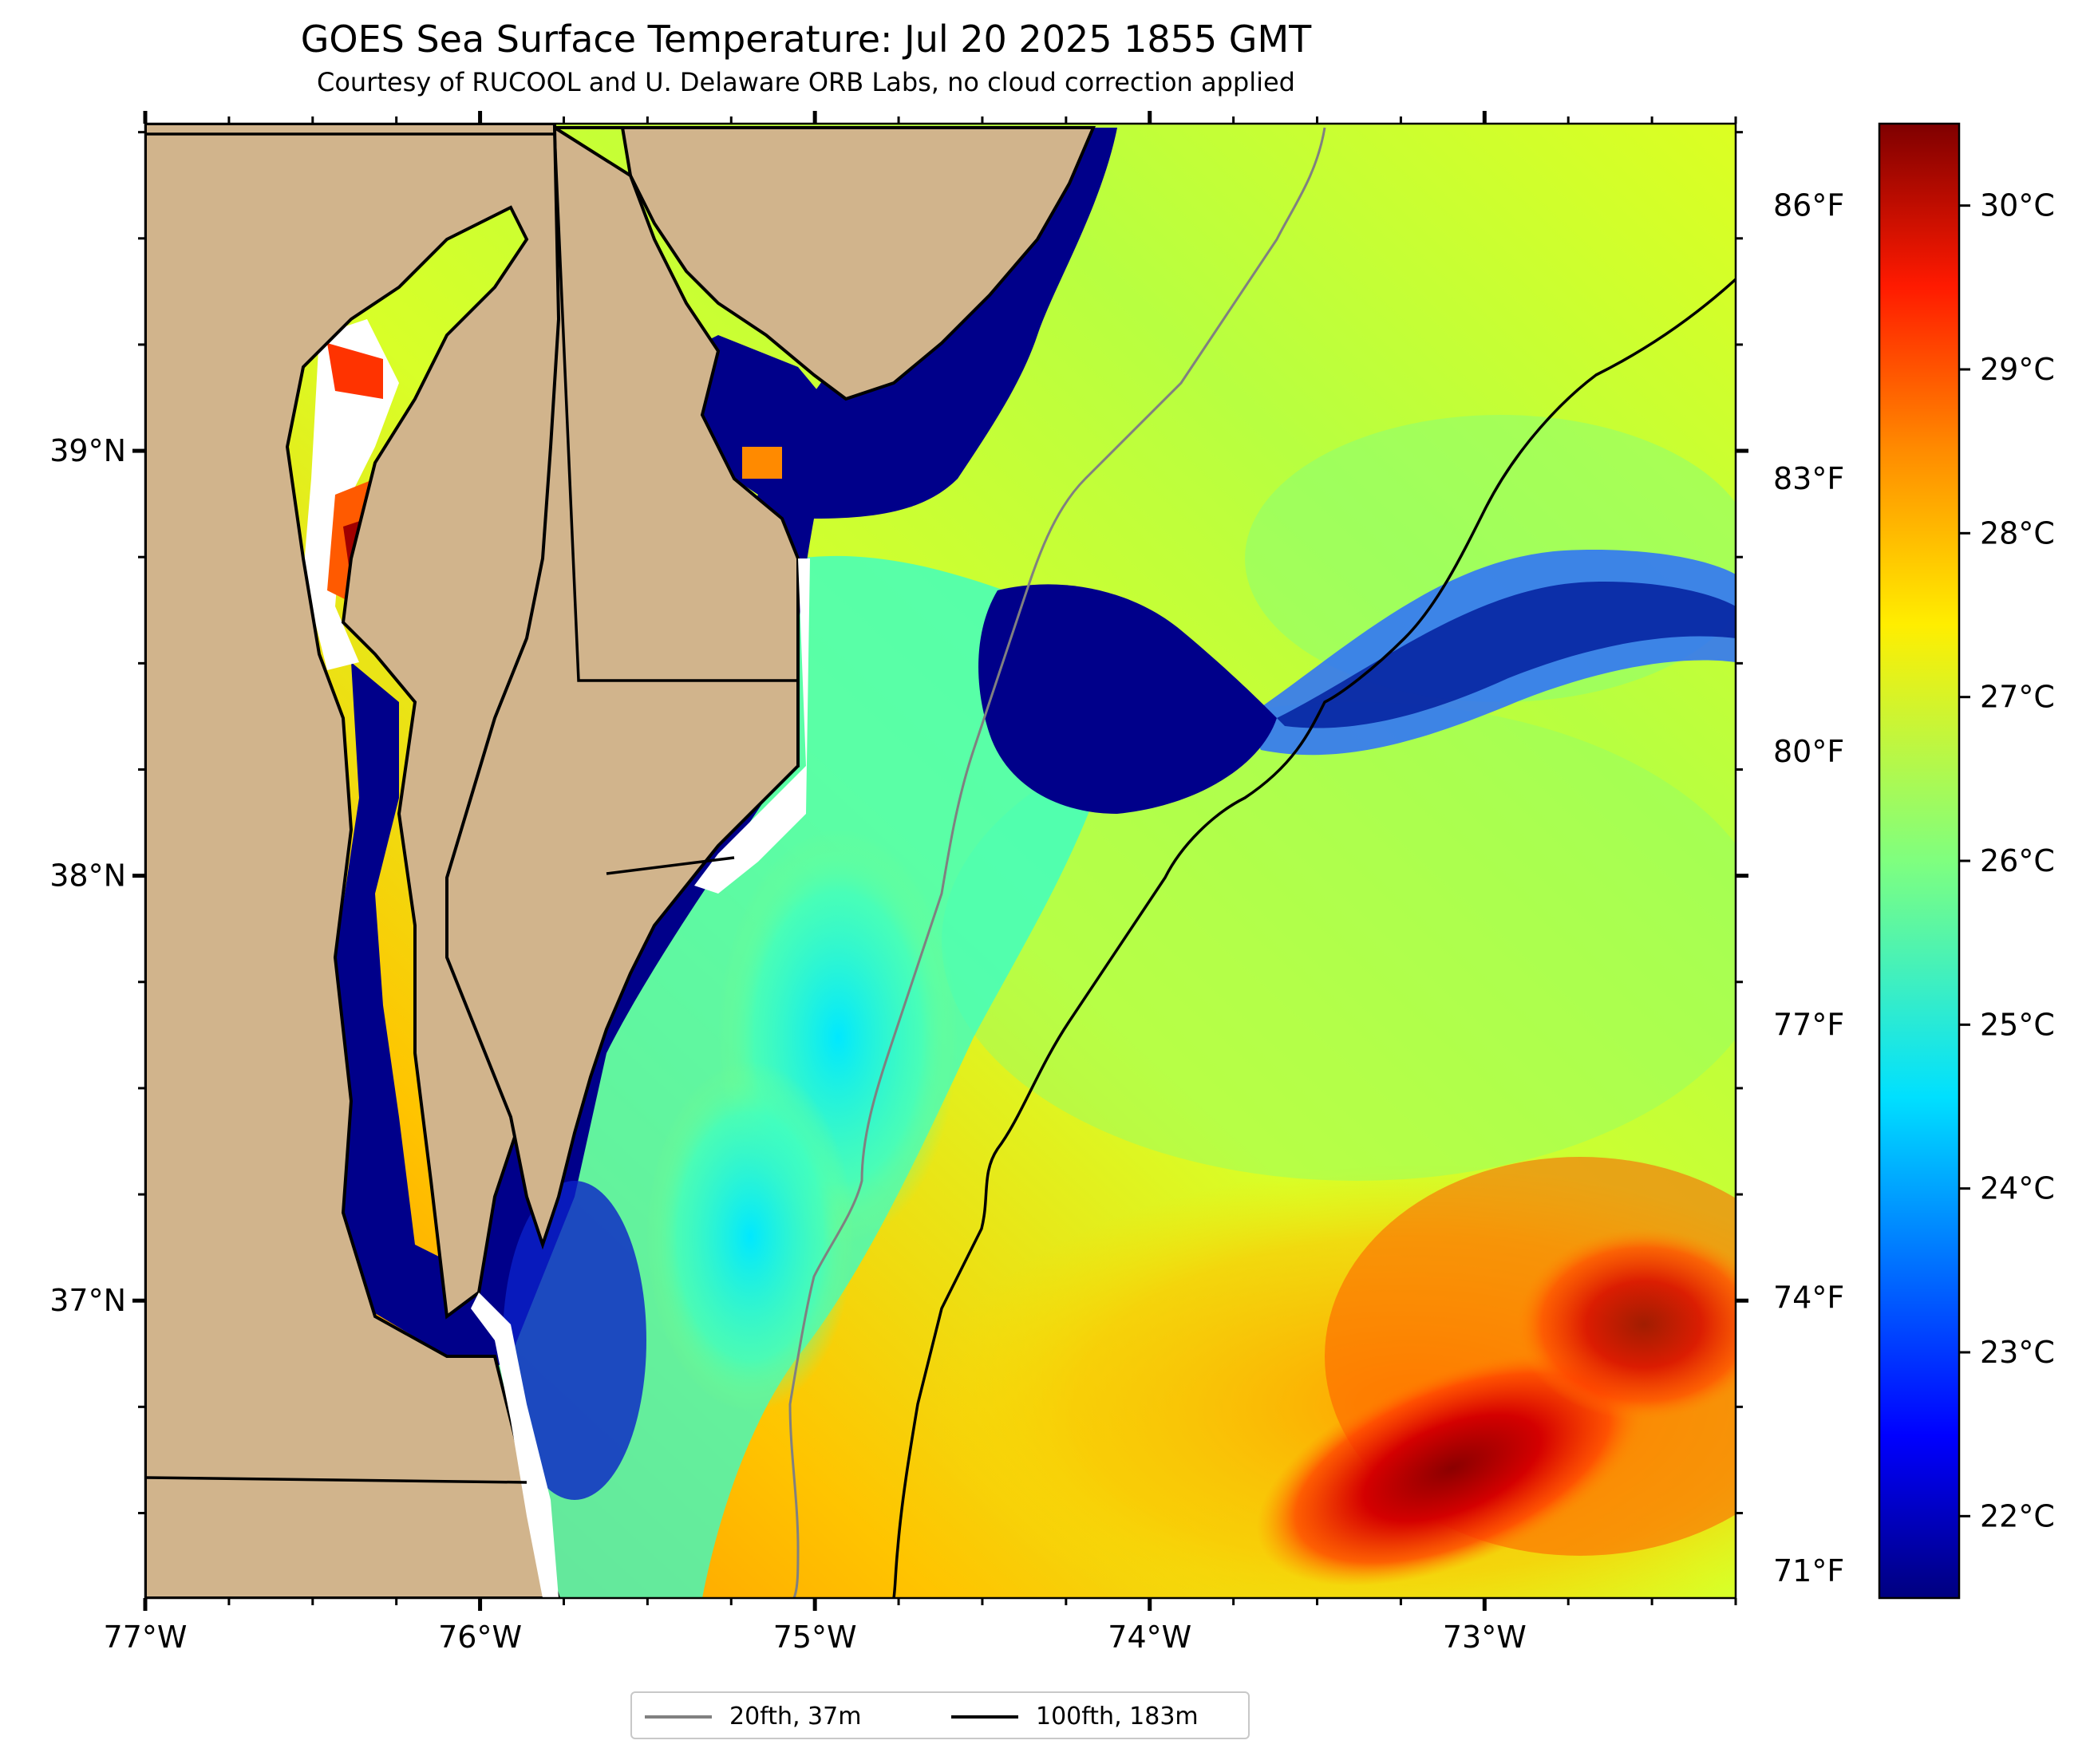  What do you see at coordinates (1808, 1570) in the screenshot?
I see `fahrenheit-tick-label: 71°F` at bounding box center [1808, 1570].